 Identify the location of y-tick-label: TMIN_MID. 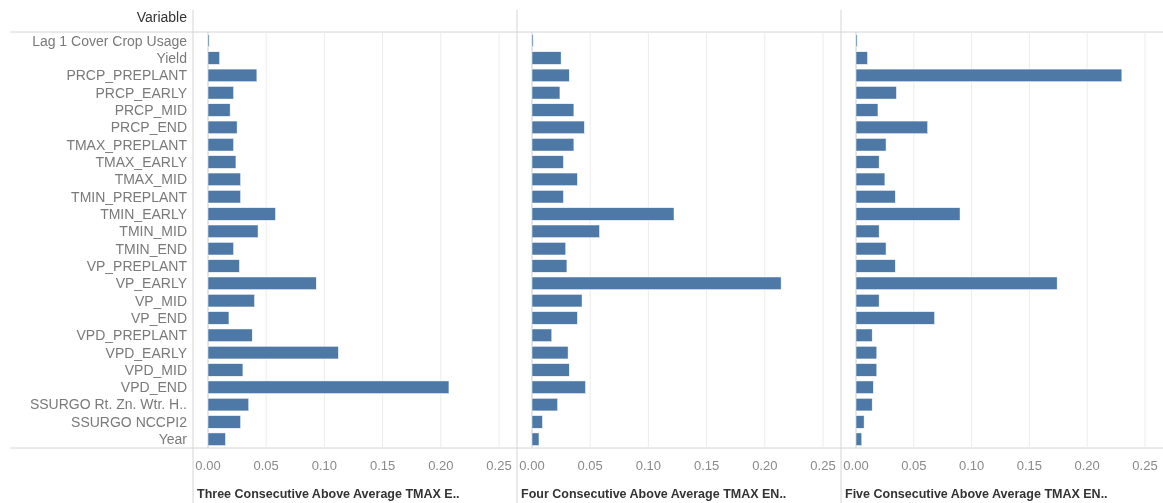
(153, 231).